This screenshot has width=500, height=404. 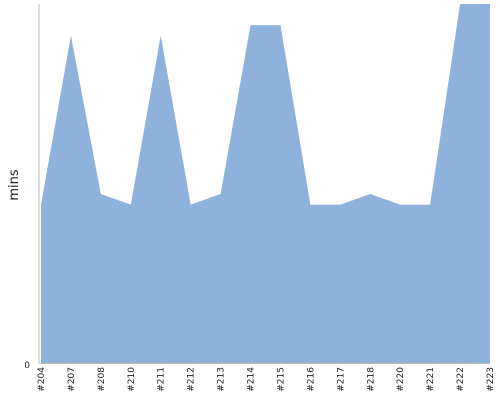 I want to click on x-tick-label-220: #220, so click(x=401, y=379).